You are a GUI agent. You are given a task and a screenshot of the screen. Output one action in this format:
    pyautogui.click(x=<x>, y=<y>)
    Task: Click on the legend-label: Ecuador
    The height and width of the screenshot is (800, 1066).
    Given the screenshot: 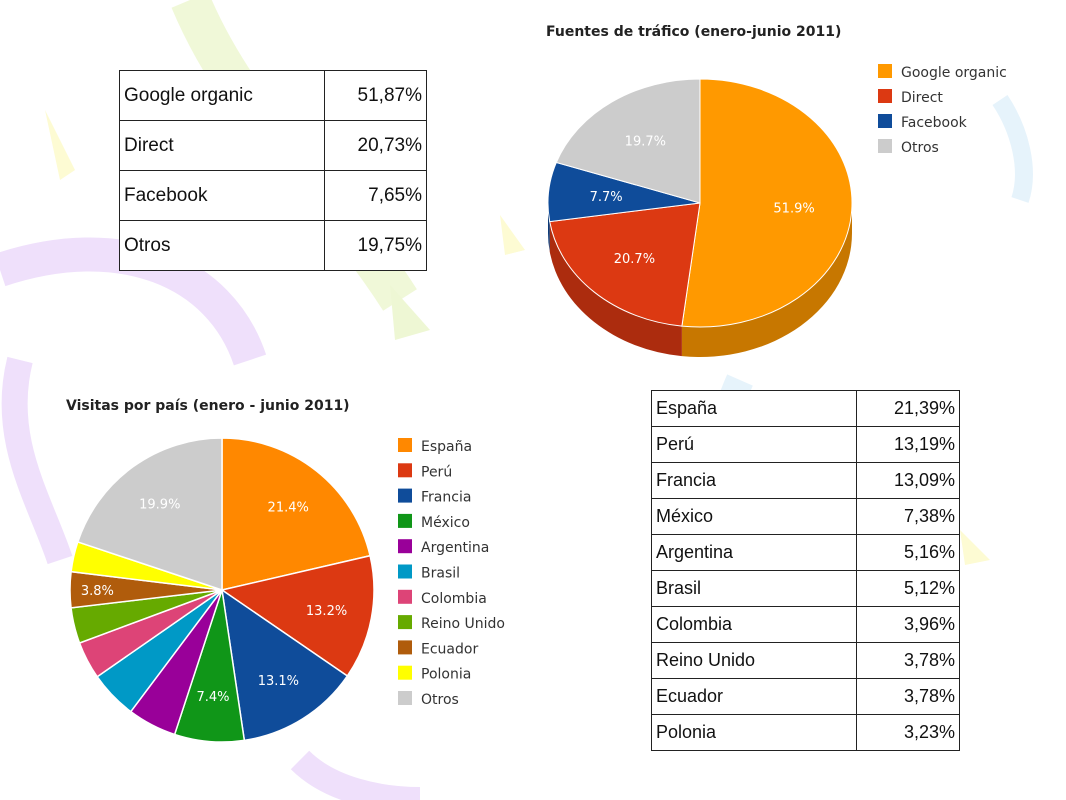 What is the action you would take?
    pyautogui.click(x=449, y=649)
    